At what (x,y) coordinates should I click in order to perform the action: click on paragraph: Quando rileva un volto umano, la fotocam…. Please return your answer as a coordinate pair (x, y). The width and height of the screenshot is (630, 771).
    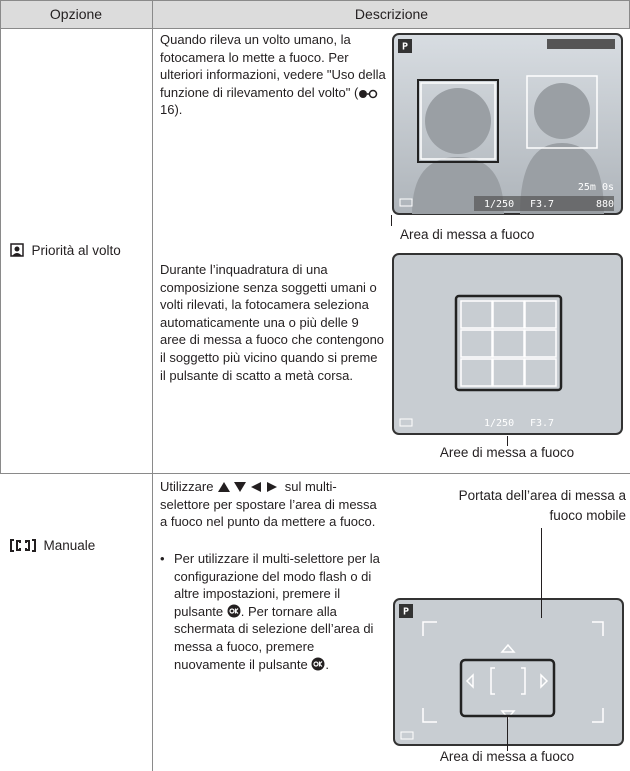
    Looking at the image, I should click on (274, 75).